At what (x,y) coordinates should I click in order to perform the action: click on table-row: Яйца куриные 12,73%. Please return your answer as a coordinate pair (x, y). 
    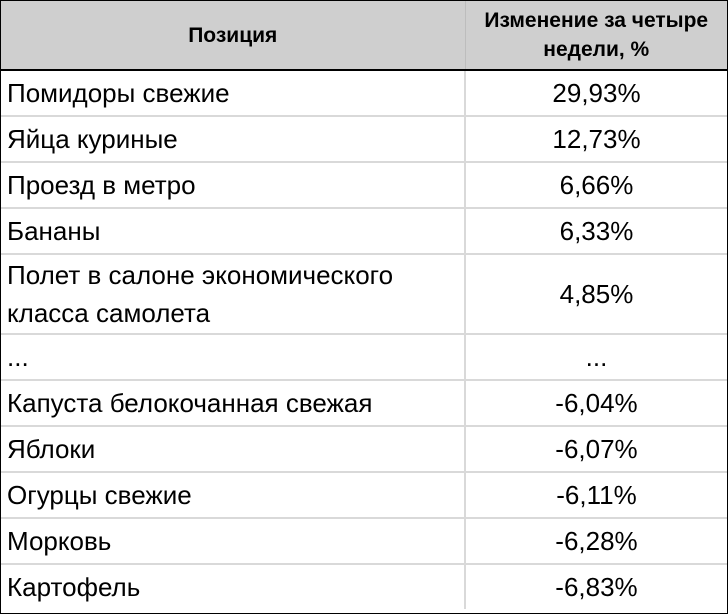
    Looking at the image, I should click on (364, 139).